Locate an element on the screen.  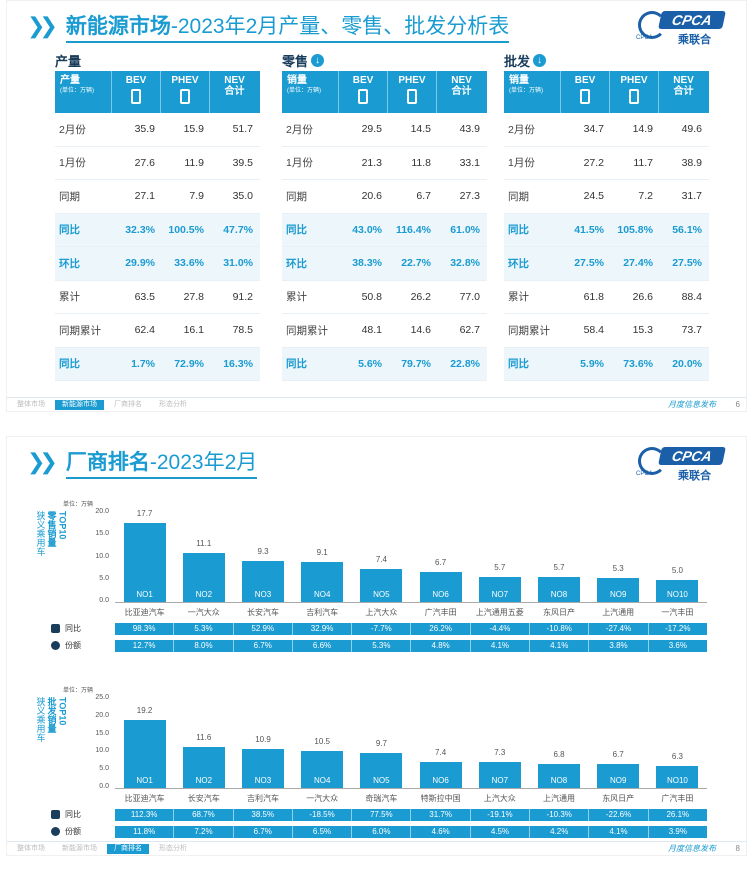
rank-label: NO4 is located at coordinates (322, 780).